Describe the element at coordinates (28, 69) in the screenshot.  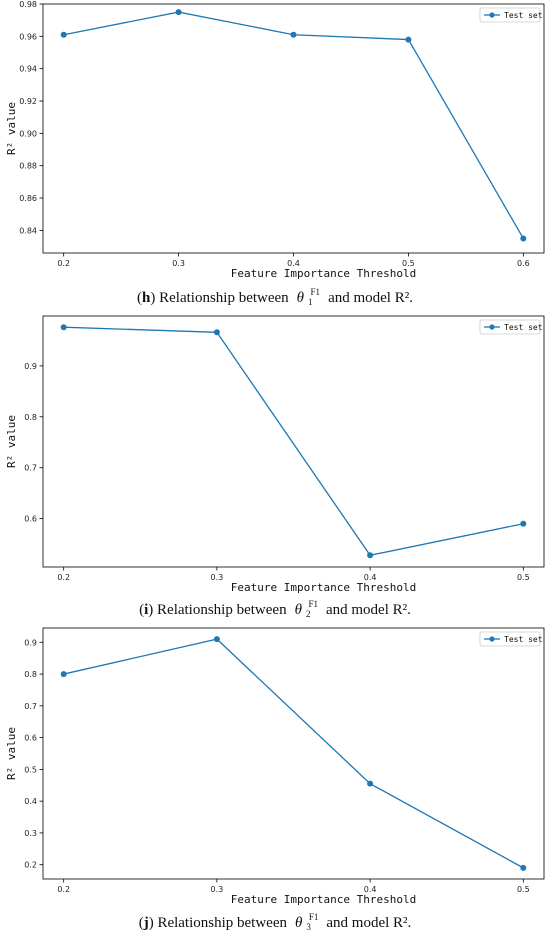
I see `y-tick-label: 0.94` at that location.